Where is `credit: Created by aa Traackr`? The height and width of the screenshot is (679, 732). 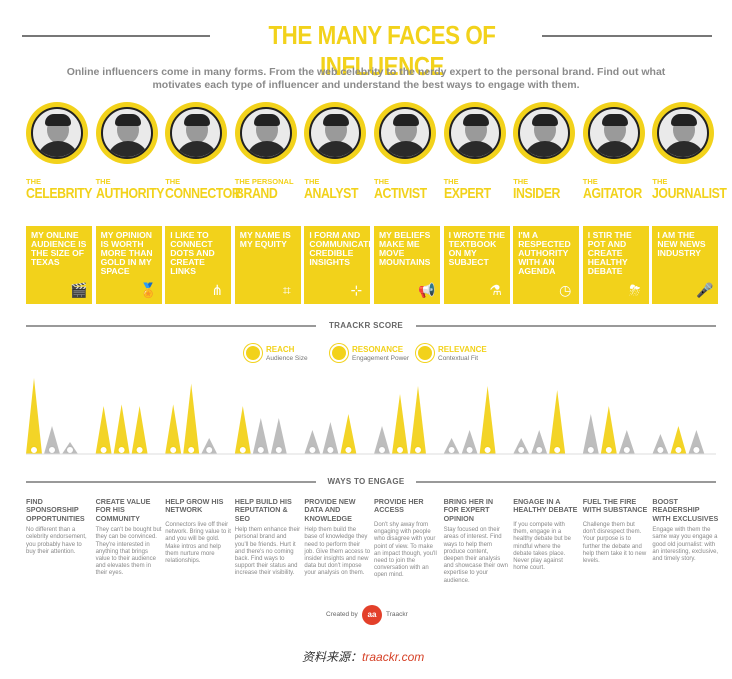
credit: Created by aa Traackr is located at coordinates (365, 615).